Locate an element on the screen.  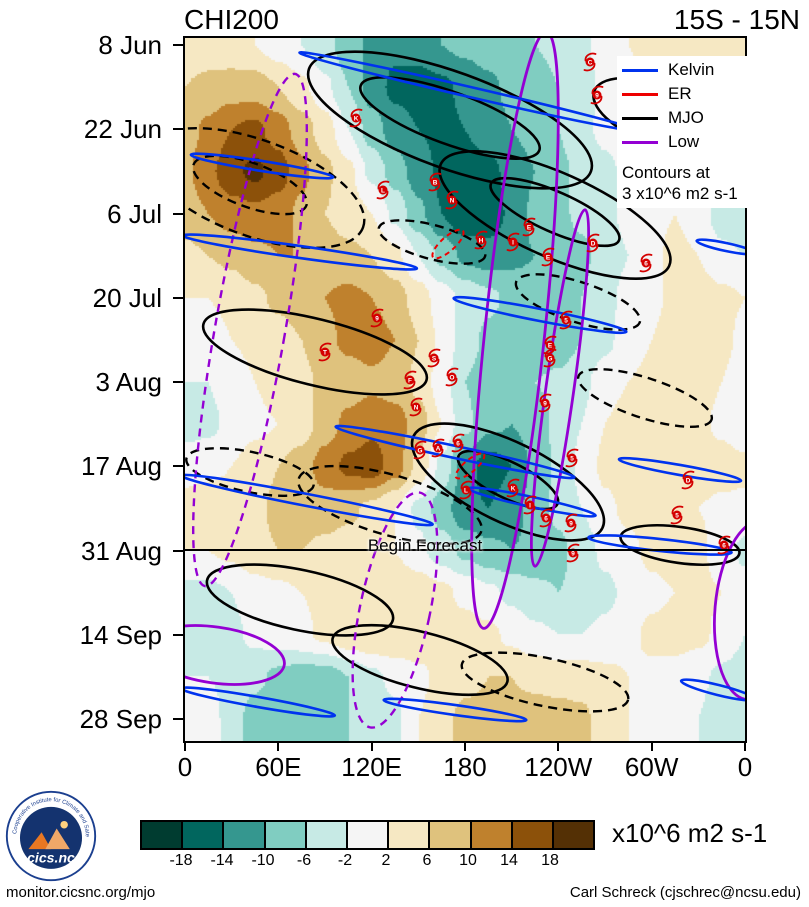
storm-symbol: K is located at coordinates (513, 488).